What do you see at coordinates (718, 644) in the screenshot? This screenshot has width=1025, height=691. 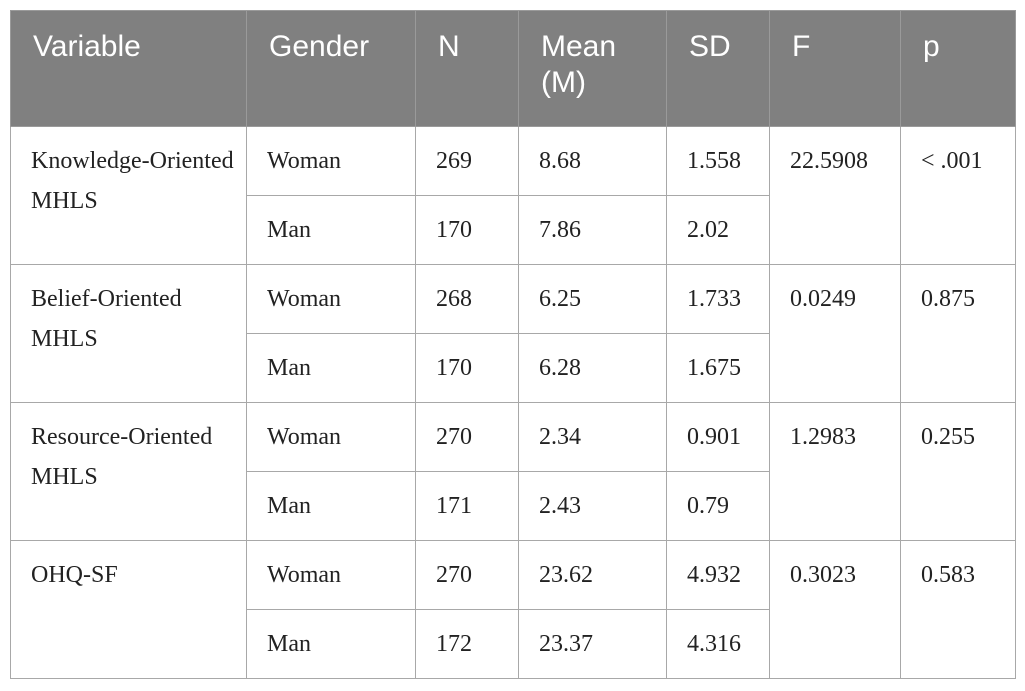 I see `sd-cell: 4.316` at bounding box center [718, 644].